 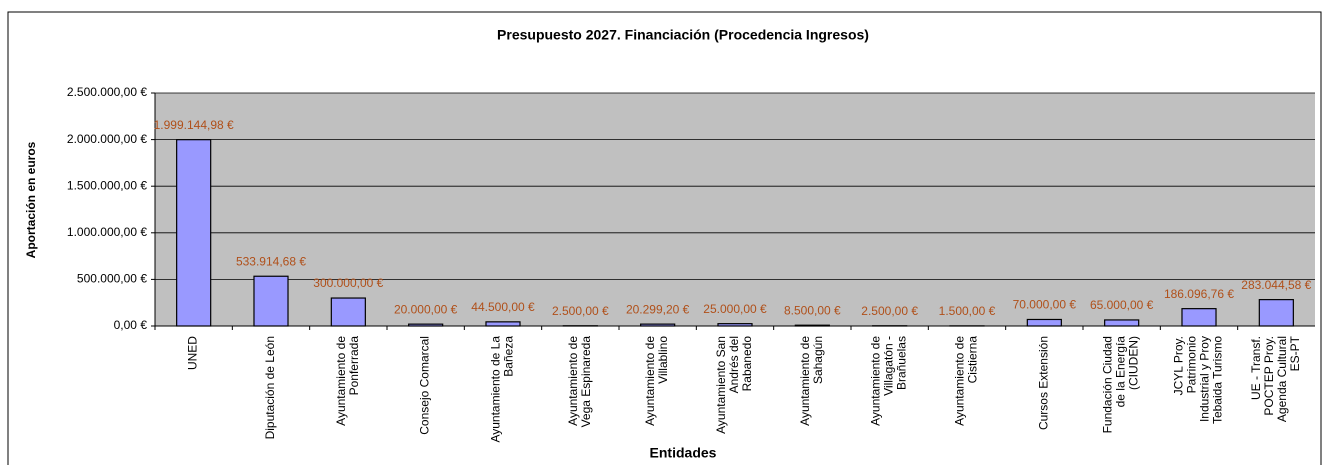 What do you see at coordinates (107, 139) in the screenshot?
I see `y-tick-label: 2.000.000,00 €` at bounding box center [107, 139].